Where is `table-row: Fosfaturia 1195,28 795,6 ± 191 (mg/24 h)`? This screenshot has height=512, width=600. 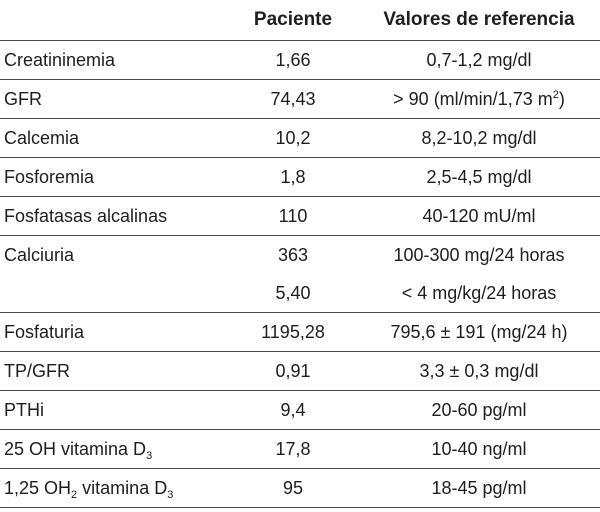 table-row: Fosfaturia 1195,28 795,6 ± 191 (mg/24 h) is located at coordinates (300, 332).